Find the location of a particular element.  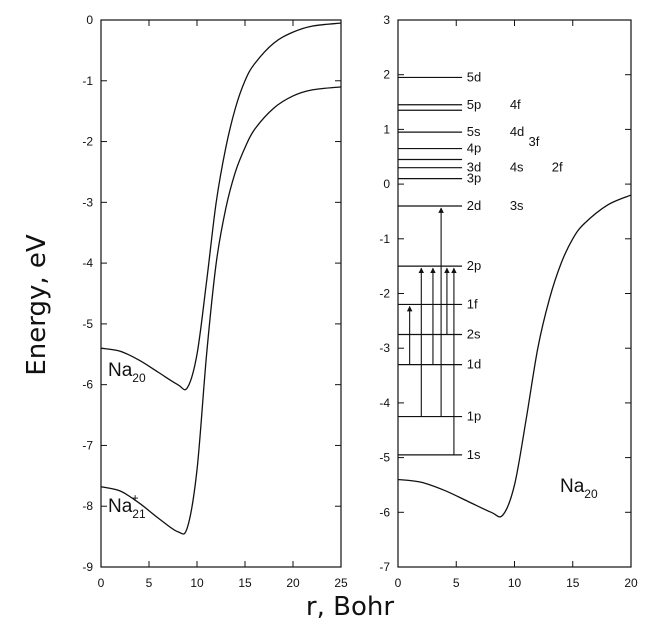

energy-level-label: 5s is located at coordinates (474, 131).